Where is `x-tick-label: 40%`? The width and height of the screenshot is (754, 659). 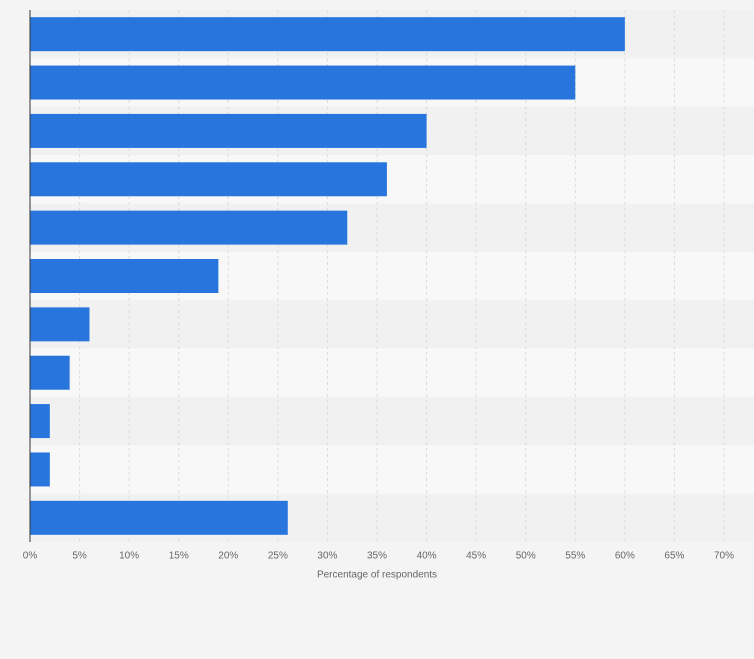
x-tick-label: 40% is located at coordinates (427, 556).